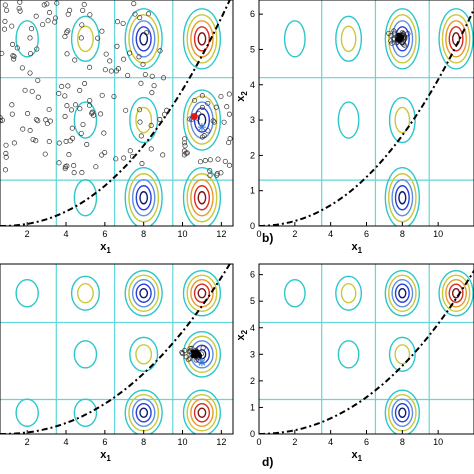 The image size is (474, 474). Describe the element at coordinates (267, 462) in the screenshot. I see `panel-label: d)` at that location.